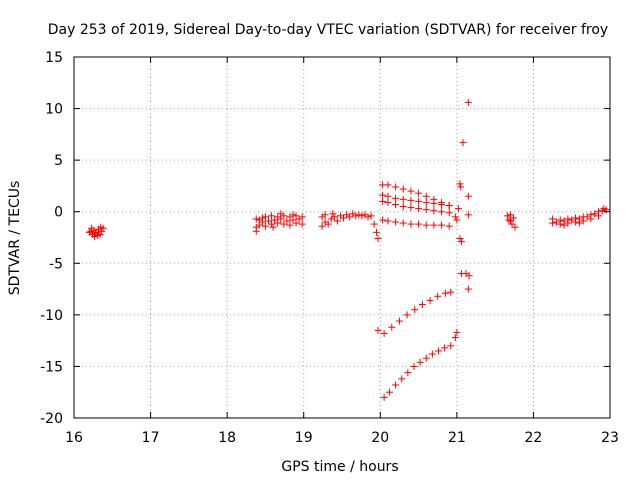 This screenshot has width=640, height=480. Describe the element at coordinates (15, 238) in the screenshot. I see `y-axis-label: SDTVAR / TECUs` at that location.